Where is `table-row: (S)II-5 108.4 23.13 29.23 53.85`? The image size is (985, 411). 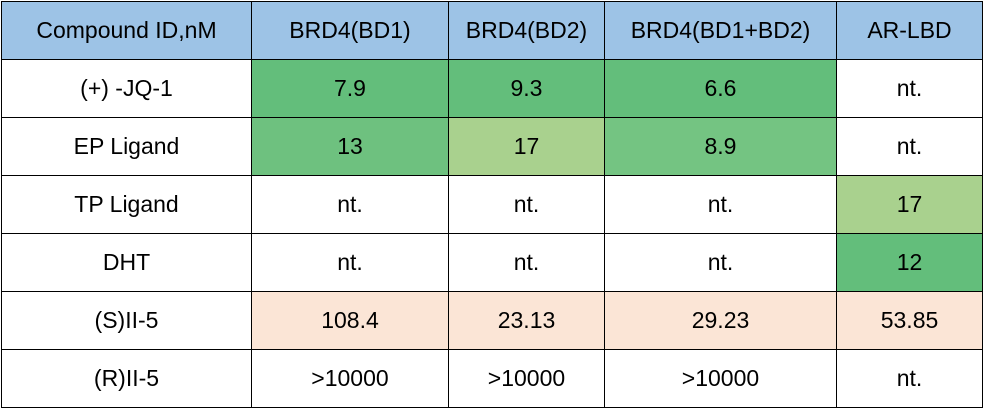 table-row: (S)II-5 108.4 23.13 29.23 53.85 is located at coordinates (492, 320).